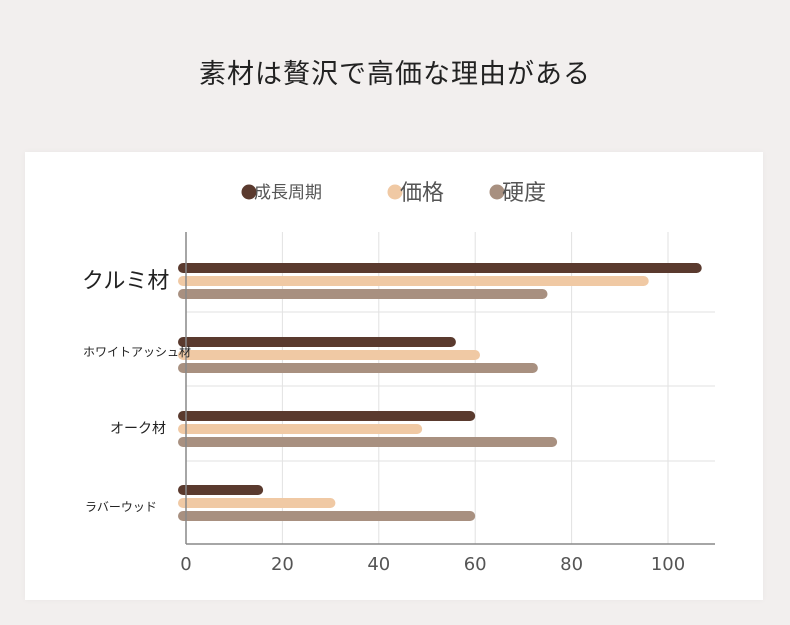 The height and width of the screenshot is (625, 790). I want to click on category-label: オーク材, so click(138, 429).